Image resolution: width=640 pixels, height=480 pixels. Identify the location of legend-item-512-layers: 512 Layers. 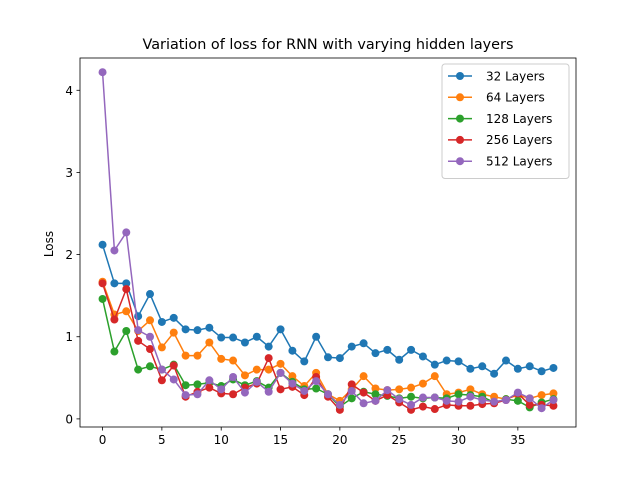
(500, 162).